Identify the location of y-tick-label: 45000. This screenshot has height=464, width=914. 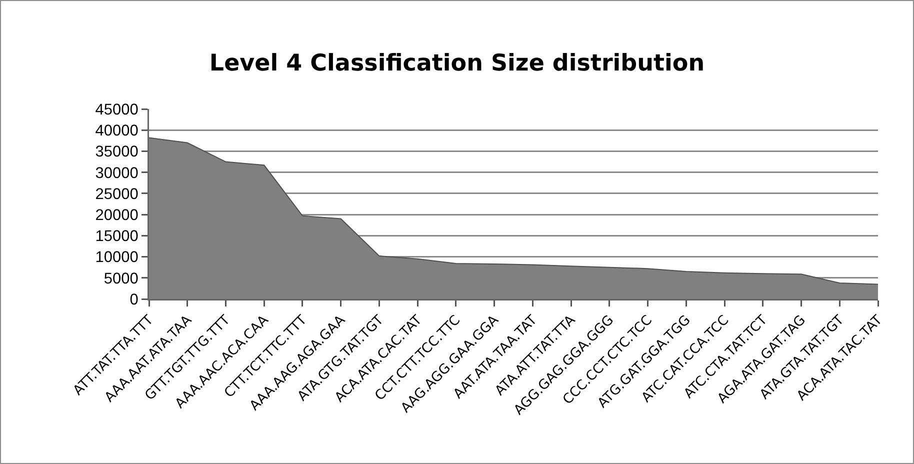
(117, 109).